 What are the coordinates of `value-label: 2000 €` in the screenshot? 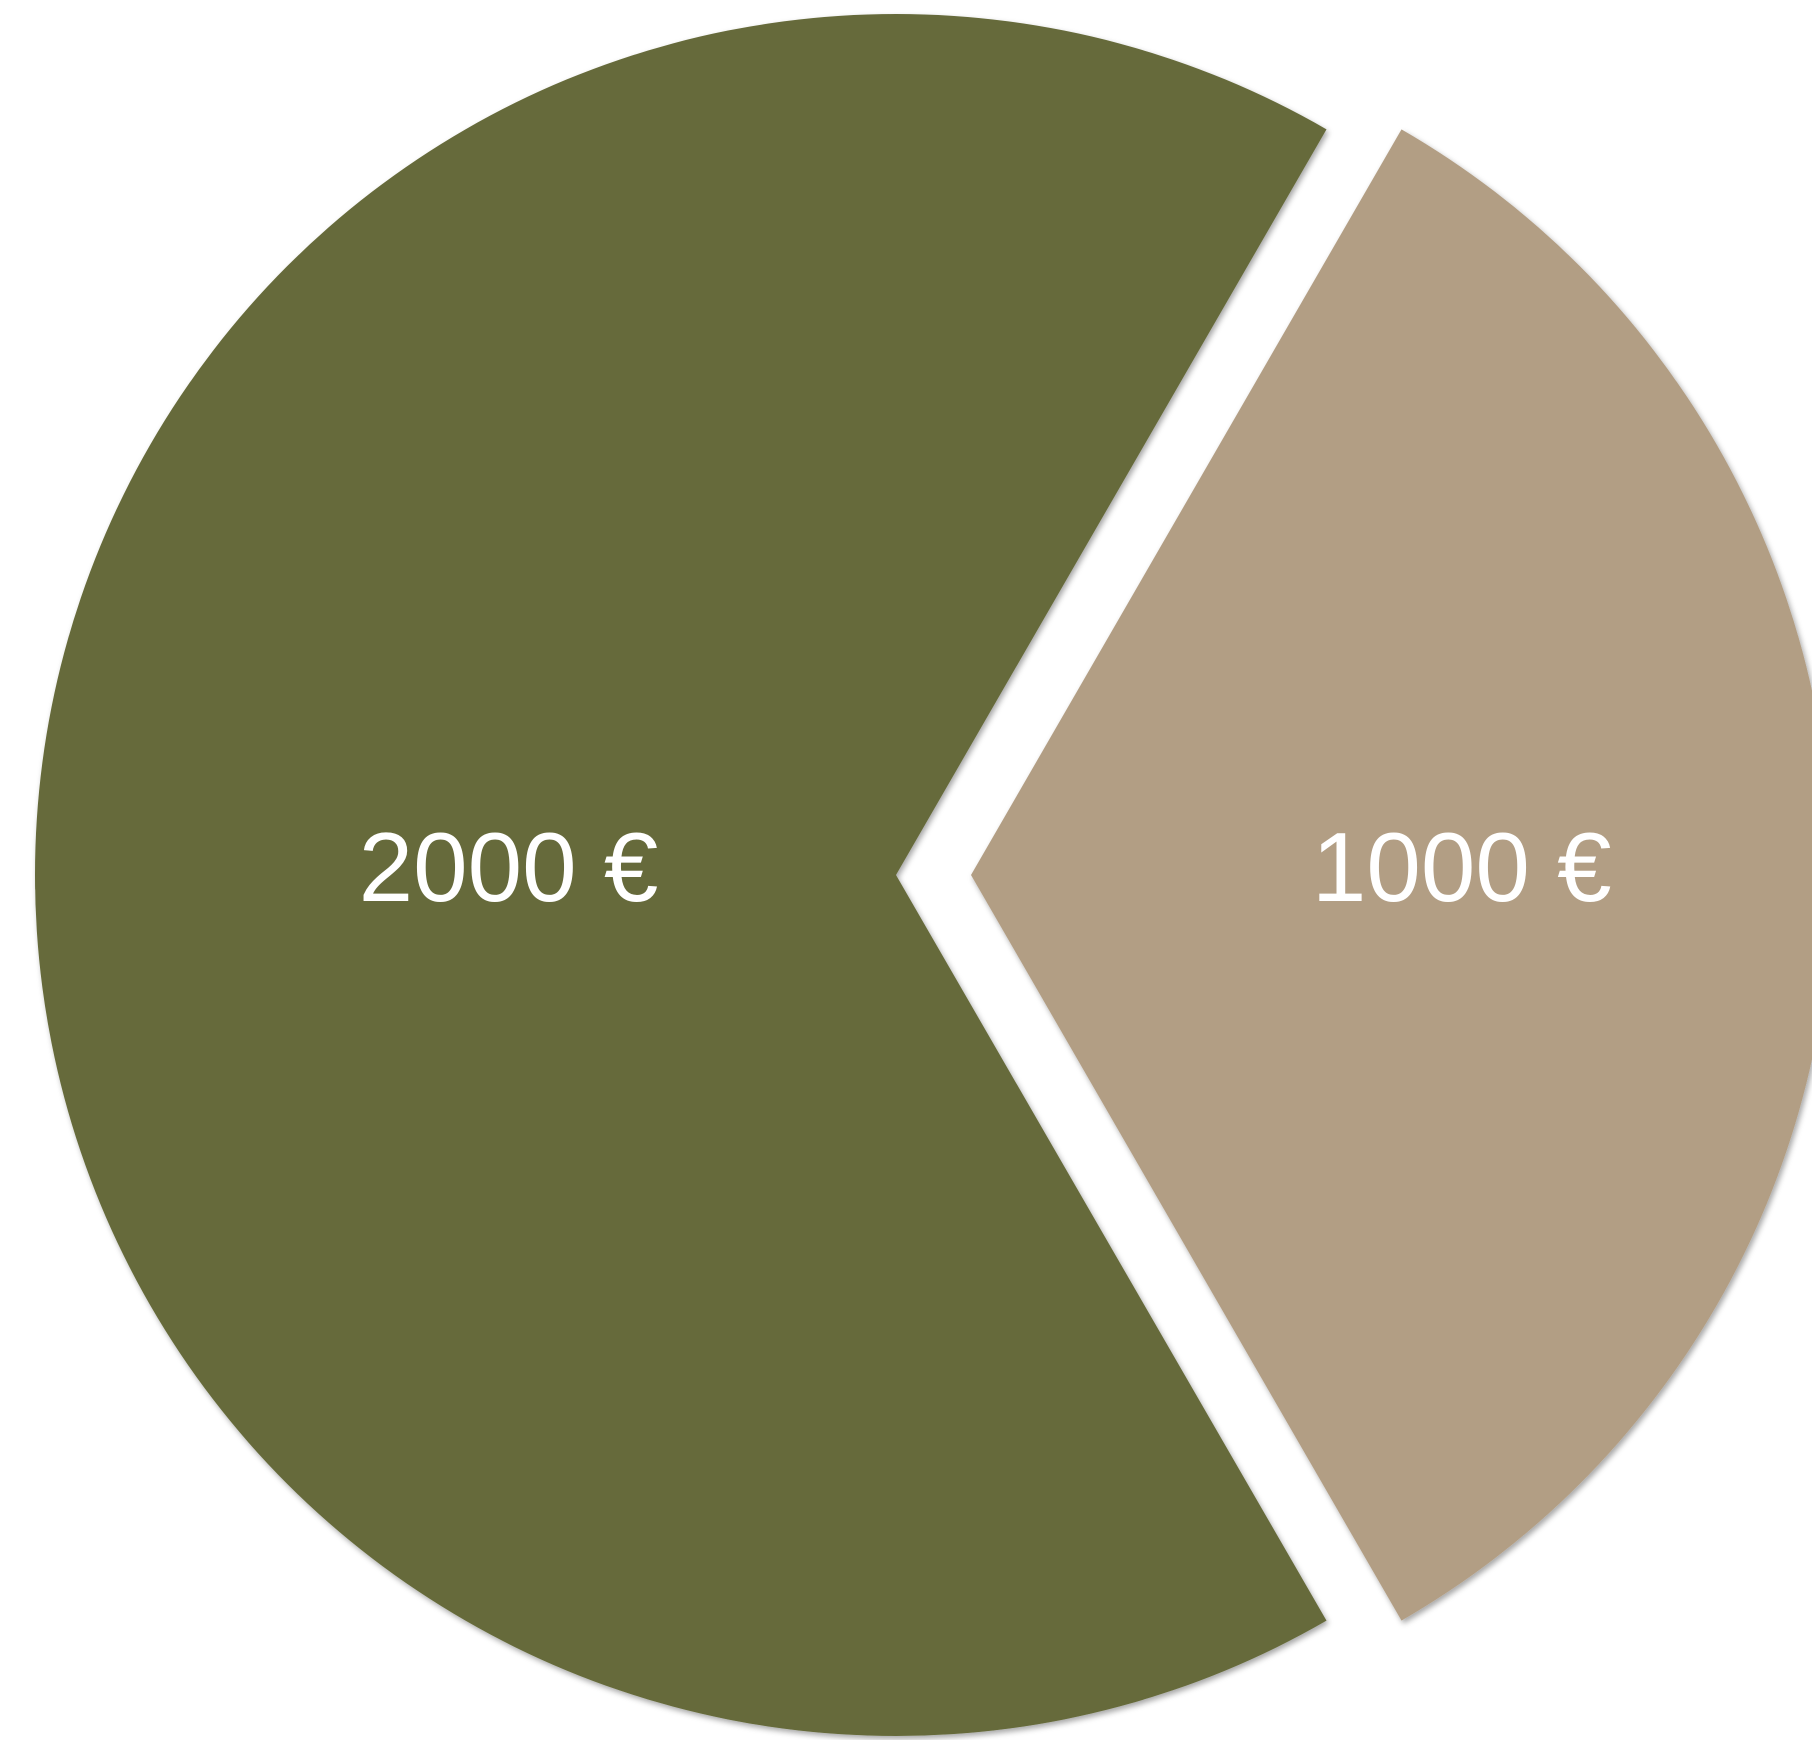 It's located at (509, 867).